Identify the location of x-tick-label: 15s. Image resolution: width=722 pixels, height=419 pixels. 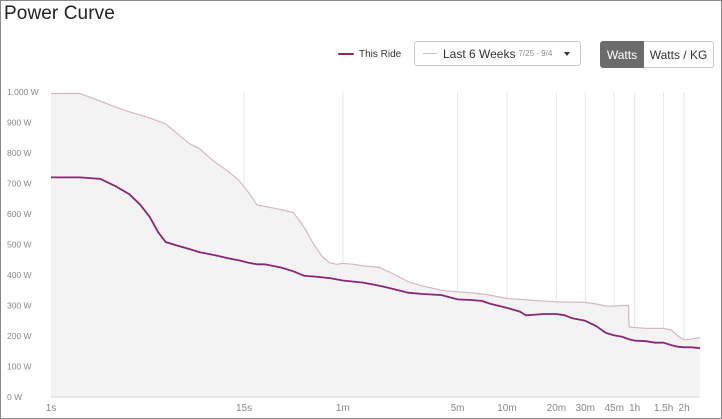
(244, 408).